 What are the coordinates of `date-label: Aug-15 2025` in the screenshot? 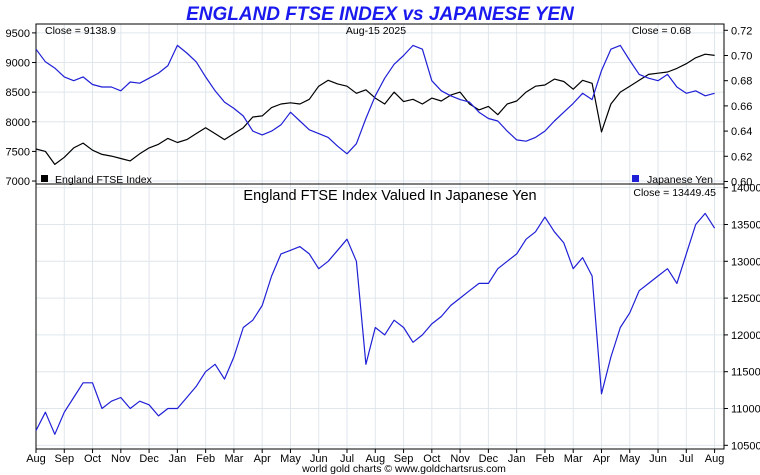 It's located at (376, 31).